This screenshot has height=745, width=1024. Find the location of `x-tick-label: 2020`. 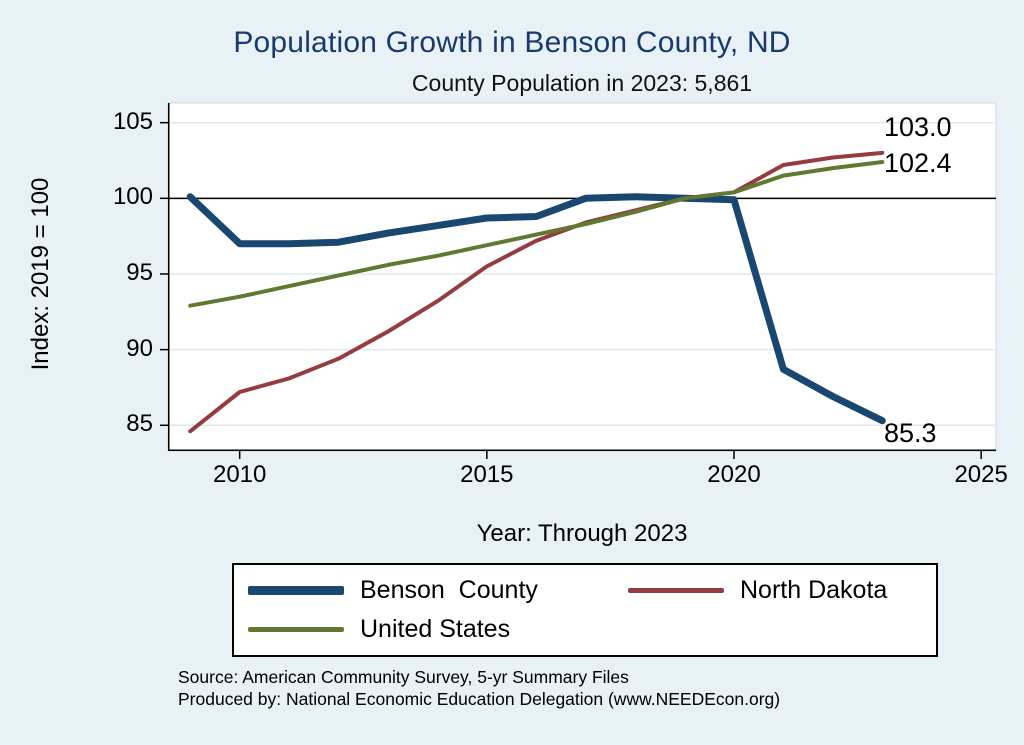

x-tick-label: 2020 is located at coordinates (734, 474).